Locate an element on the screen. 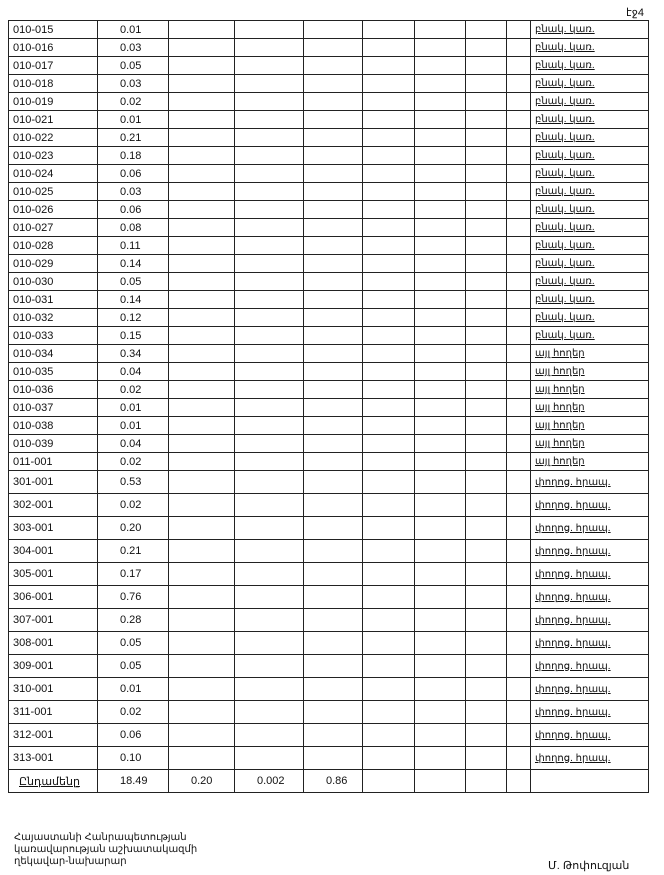  parcel-code: 011-001 is located at coordinates (53, 461).